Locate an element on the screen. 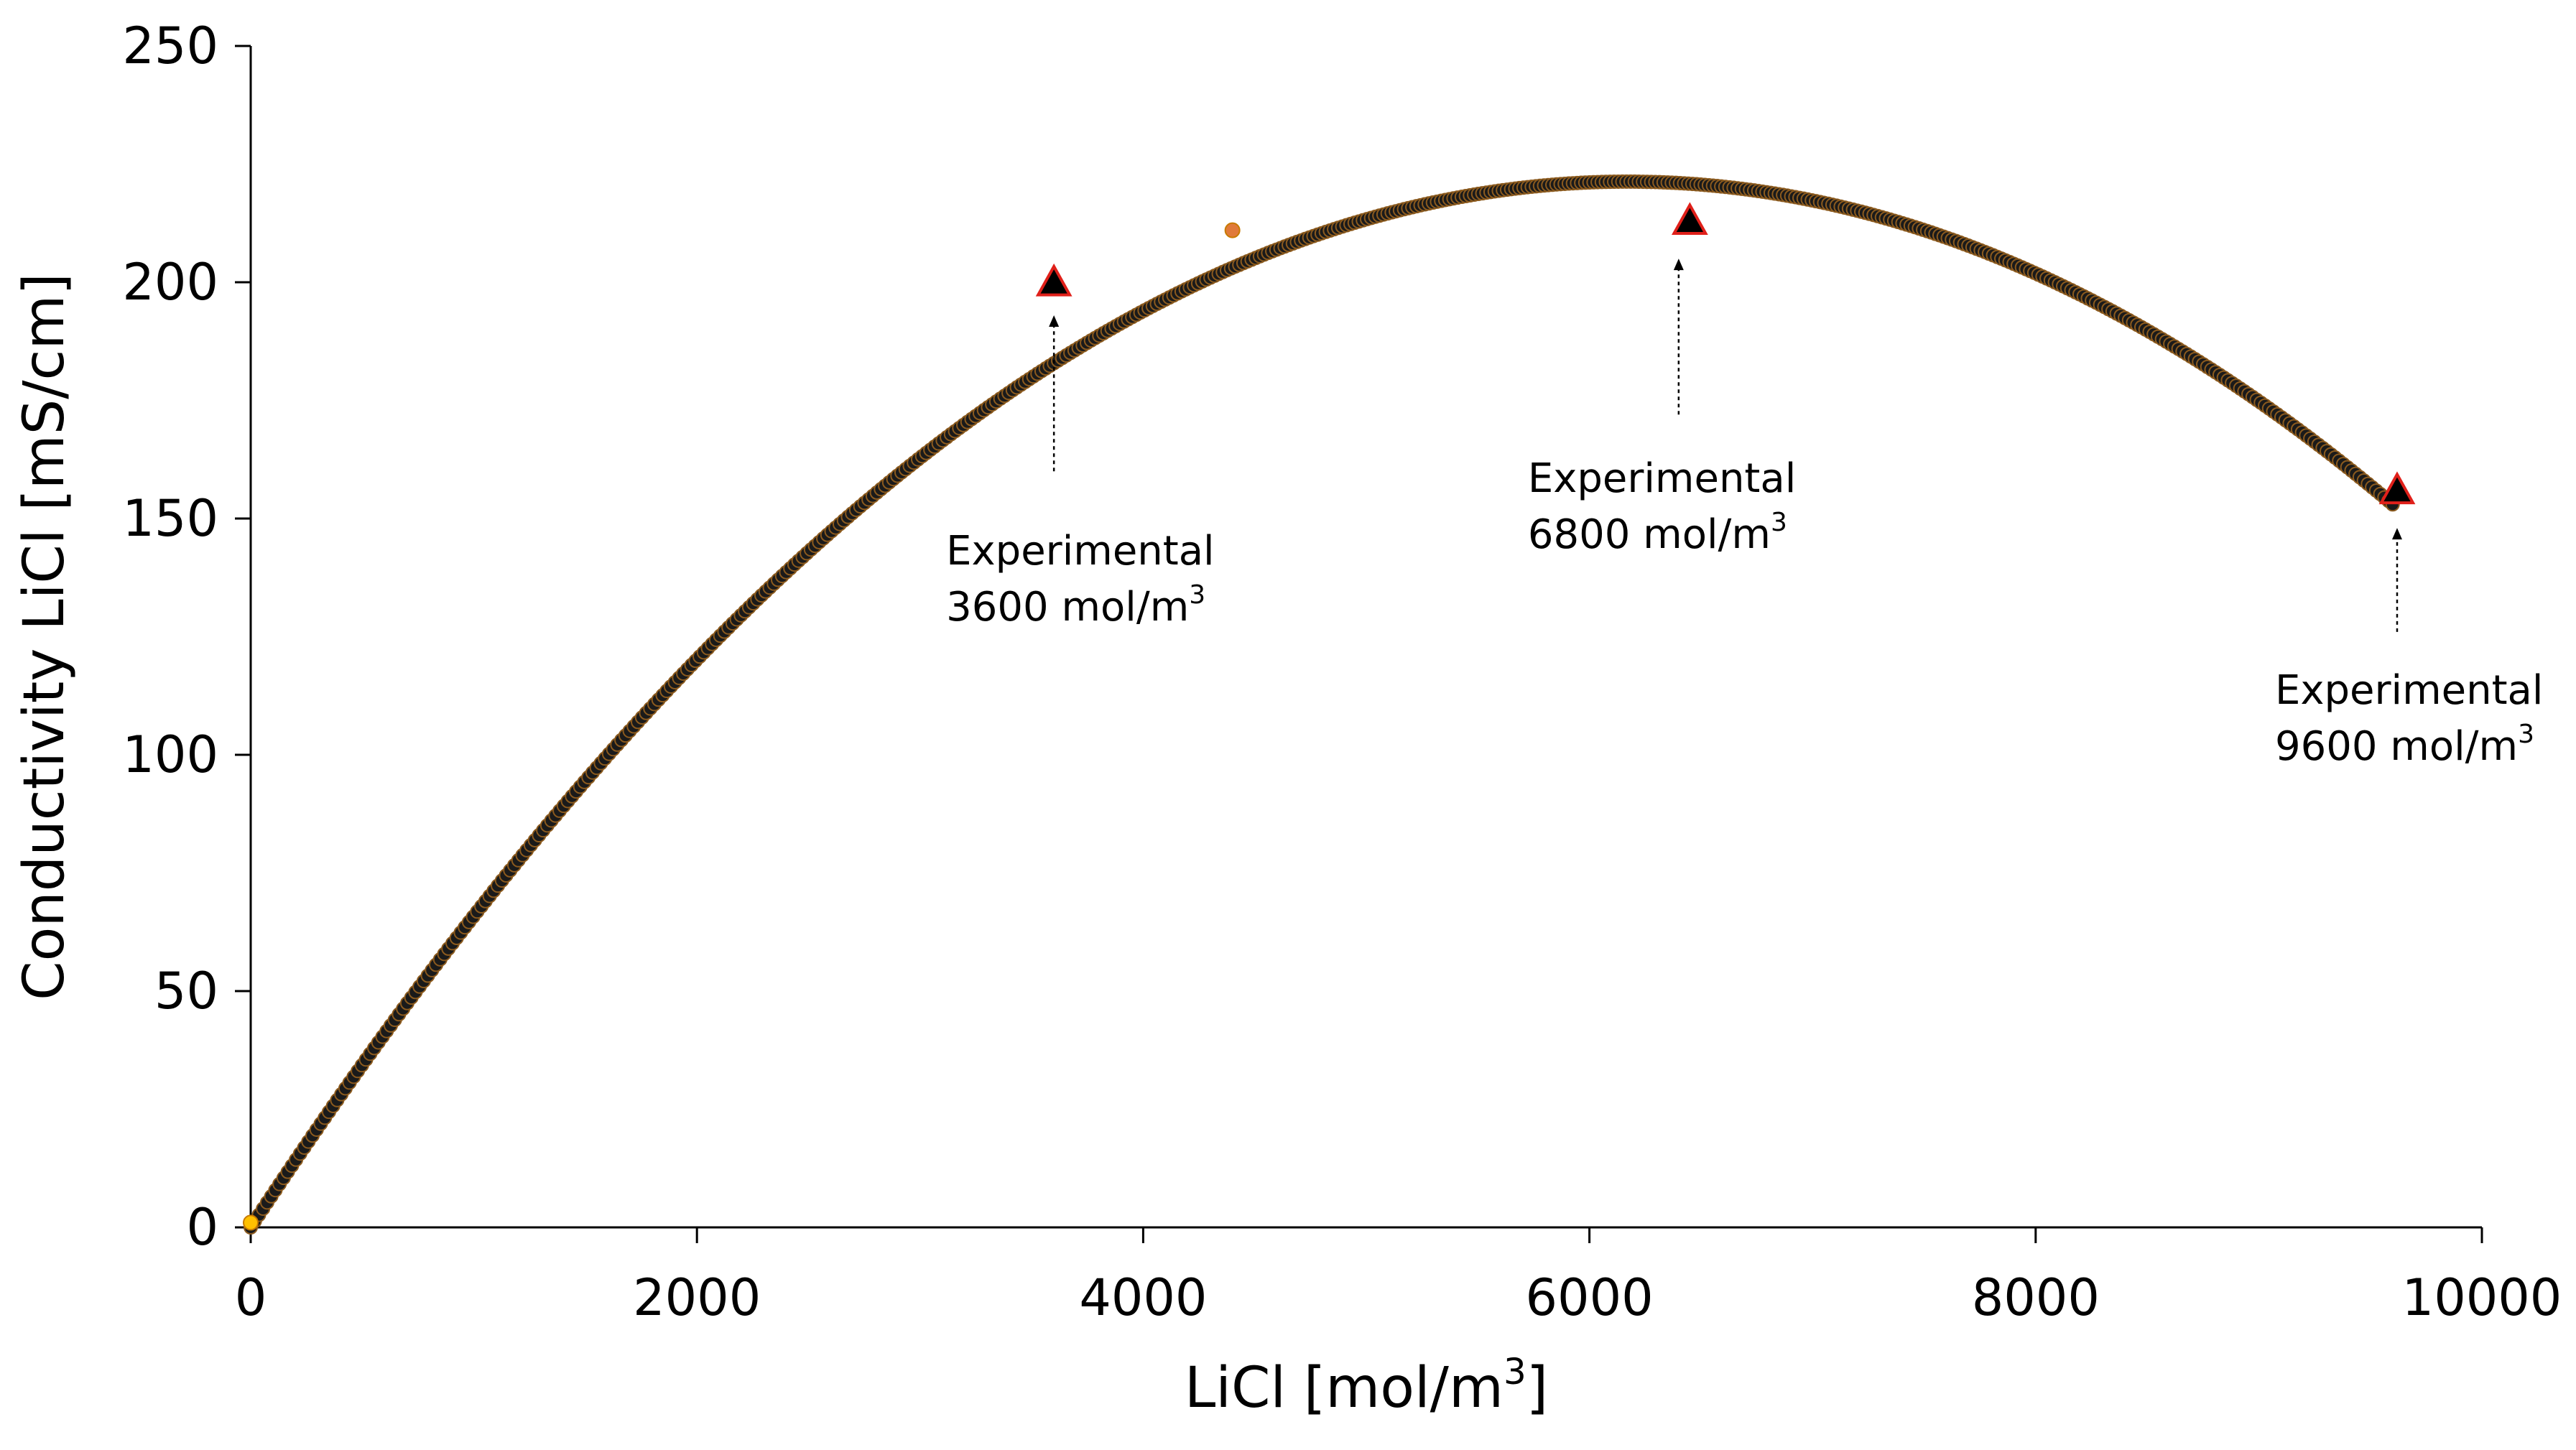 This screenshot has height=1450, width=2576. y-tick-label: 150 is located at coordinates (170, 518).